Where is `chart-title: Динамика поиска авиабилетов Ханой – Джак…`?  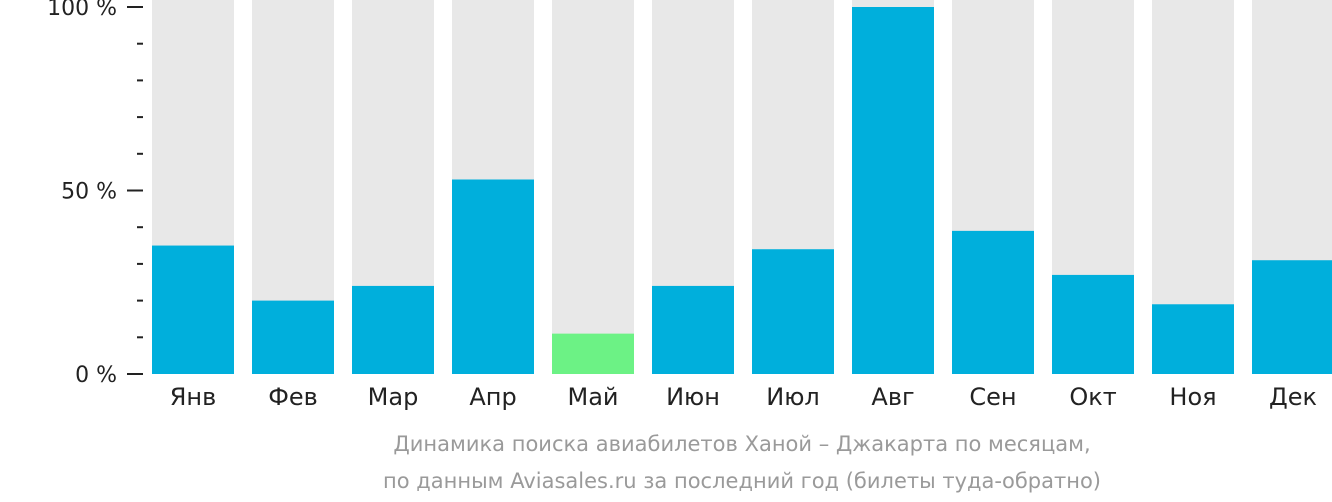 chart-title: Динамика поиска авиабилетов Ханой – Джак… is located at coordinates (741, 444).